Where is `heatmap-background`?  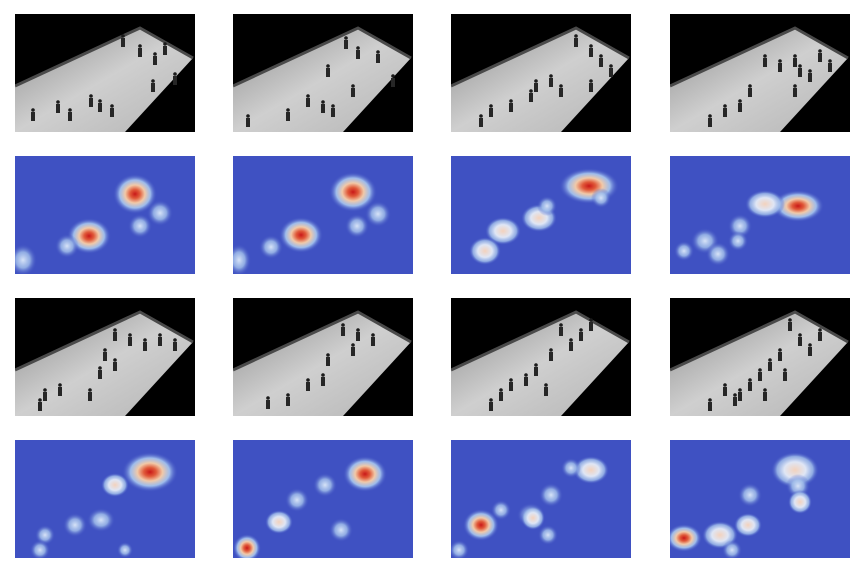
heatmap-background is located at coordinates (323, 499).